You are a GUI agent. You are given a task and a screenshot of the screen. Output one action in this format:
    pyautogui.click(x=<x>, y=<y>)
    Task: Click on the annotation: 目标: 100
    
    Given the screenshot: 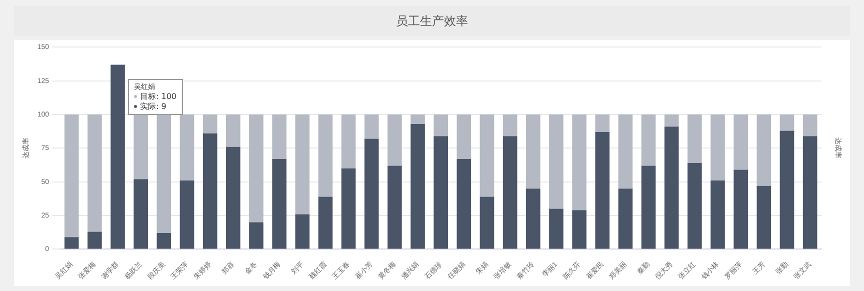 What is the action you would take?
    pyautogui.click(x=158, y=96)
    